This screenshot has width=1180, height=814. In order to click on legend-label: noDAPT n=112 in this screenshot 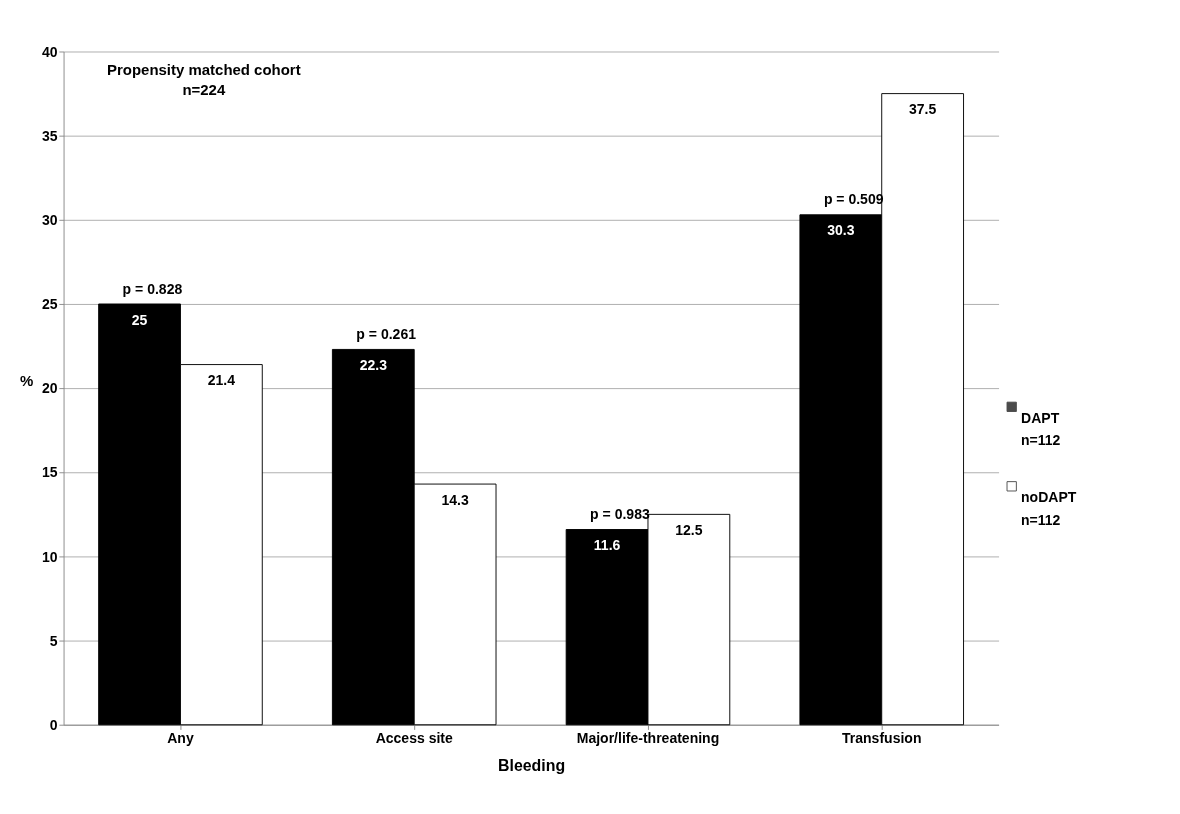, I will do `click(1049, 508)`.